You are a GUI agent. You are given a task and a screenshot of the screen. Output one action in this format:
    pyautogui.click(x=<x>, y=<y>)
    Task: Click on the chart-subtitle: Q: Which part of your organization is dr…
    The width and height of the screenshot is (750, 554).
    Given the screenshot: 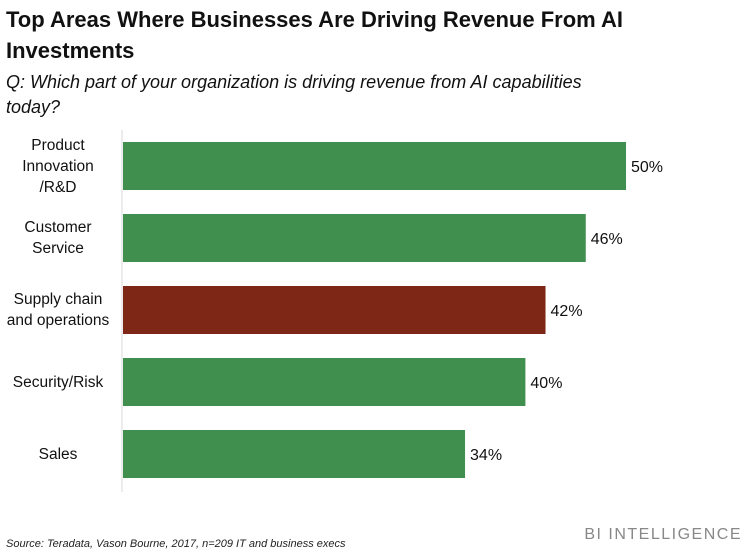 What is the action you would take?
    pyautogui.click(x=294, y=94)
    